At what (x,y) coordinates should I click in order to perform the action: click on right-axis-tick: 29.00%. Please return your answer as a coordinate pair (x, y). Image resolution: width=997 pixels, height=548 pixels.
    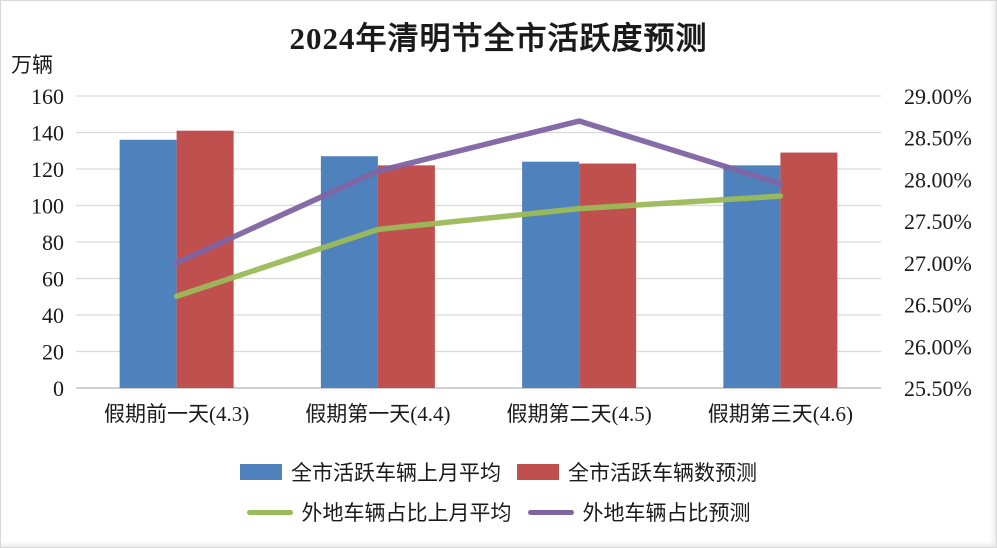
    Looking at the image, I should click on (938, 96).